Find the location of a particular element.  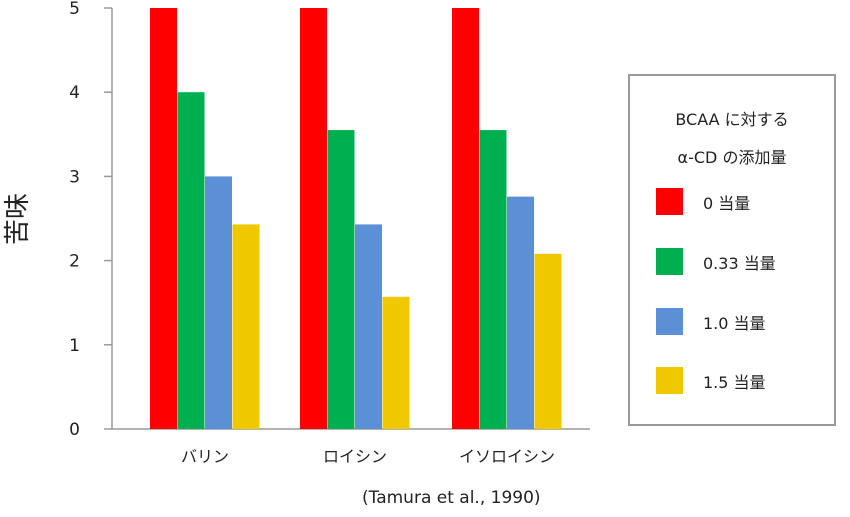

legend-item: 1.5 当量 is located at coordinates (711, 380).